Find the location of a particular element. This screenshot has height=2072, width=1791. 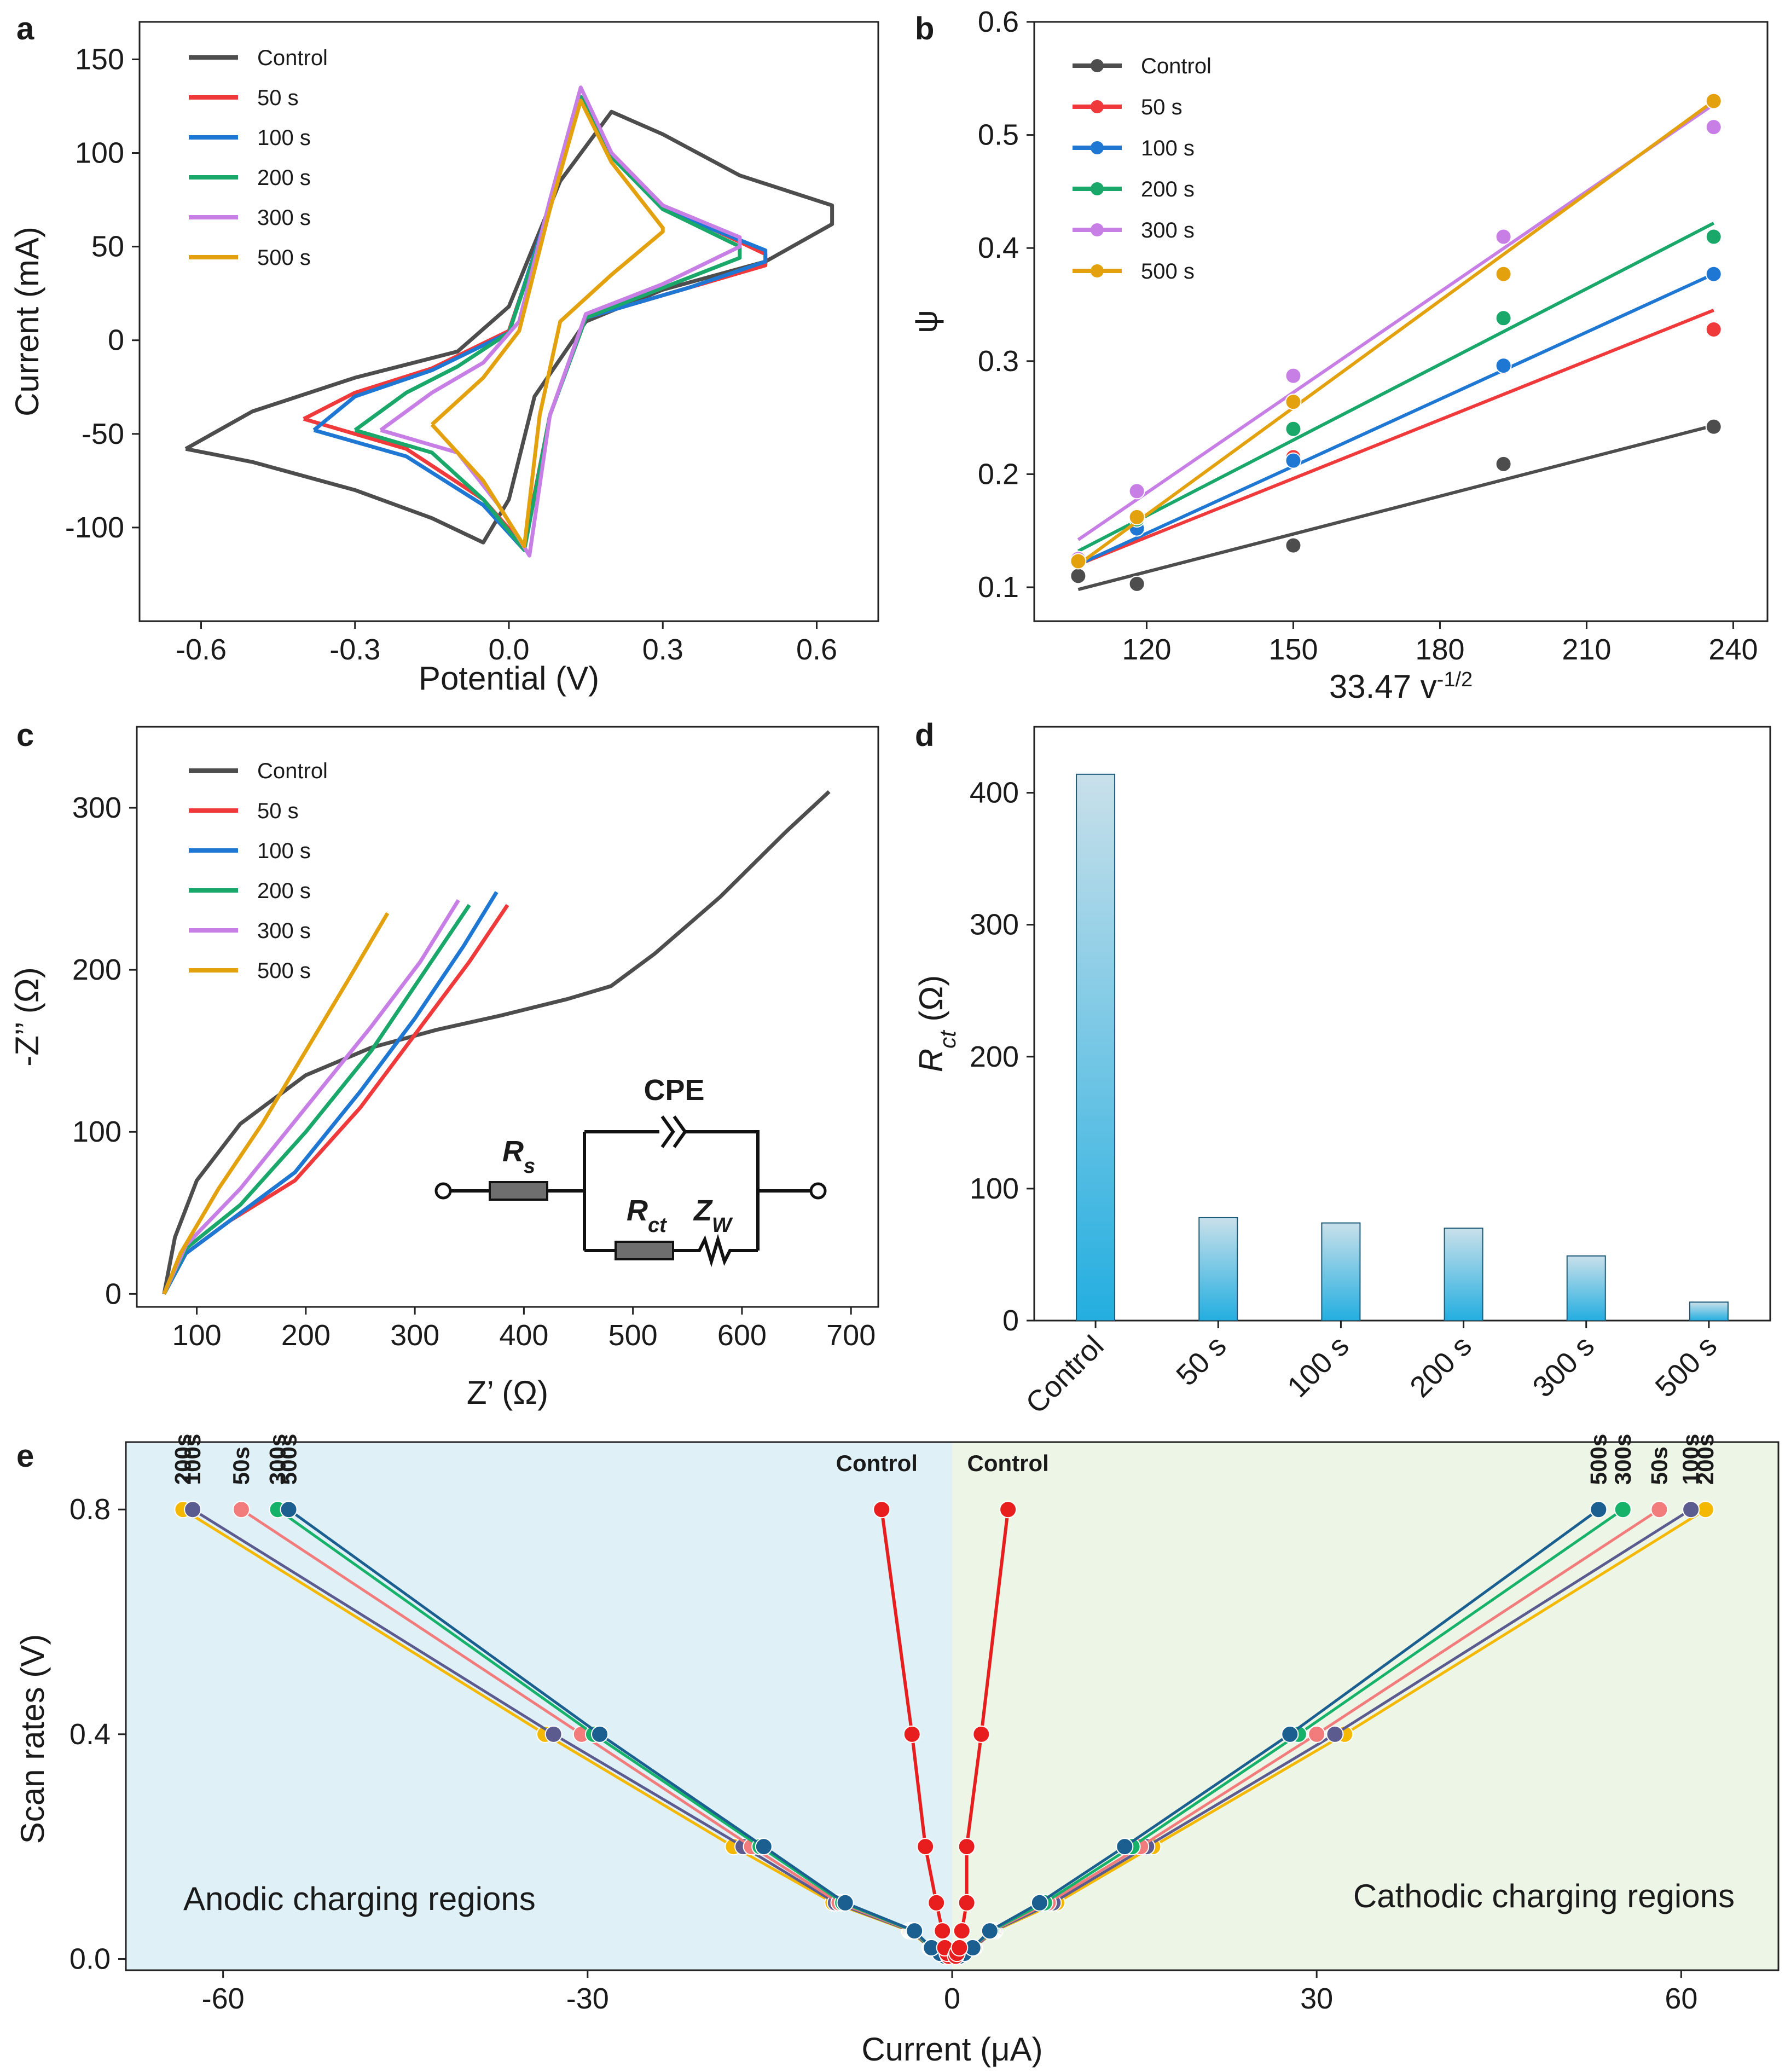

x-tick-label: 180 is located at coordinates (1439, 649).